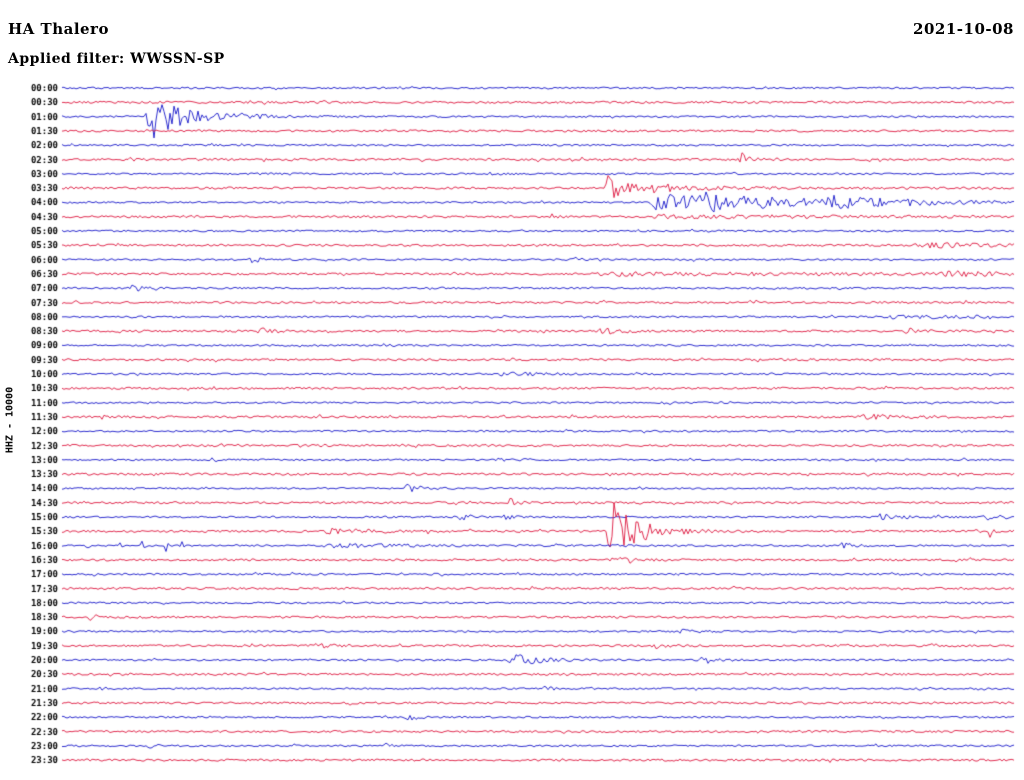 This screenshot has height=780, width=1024. I want to click on filter-label: Applied filter: WWSSN-SP, so click(116, 59).